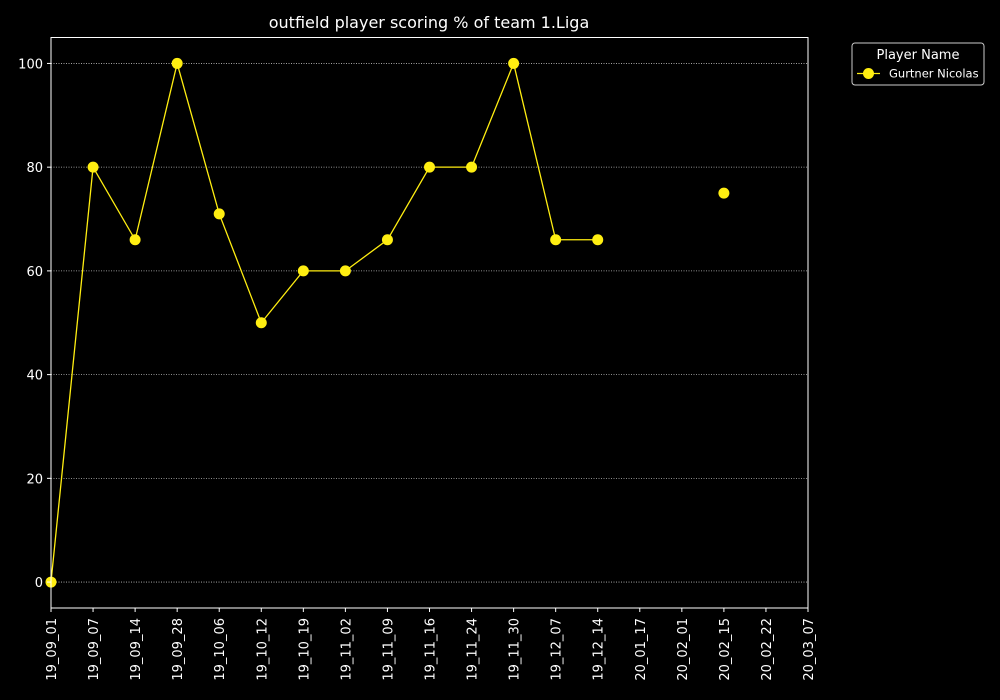 The width and height of the screenshot is (1000, 700). I want to click on y-tick-label: 80, so click(34, 168).